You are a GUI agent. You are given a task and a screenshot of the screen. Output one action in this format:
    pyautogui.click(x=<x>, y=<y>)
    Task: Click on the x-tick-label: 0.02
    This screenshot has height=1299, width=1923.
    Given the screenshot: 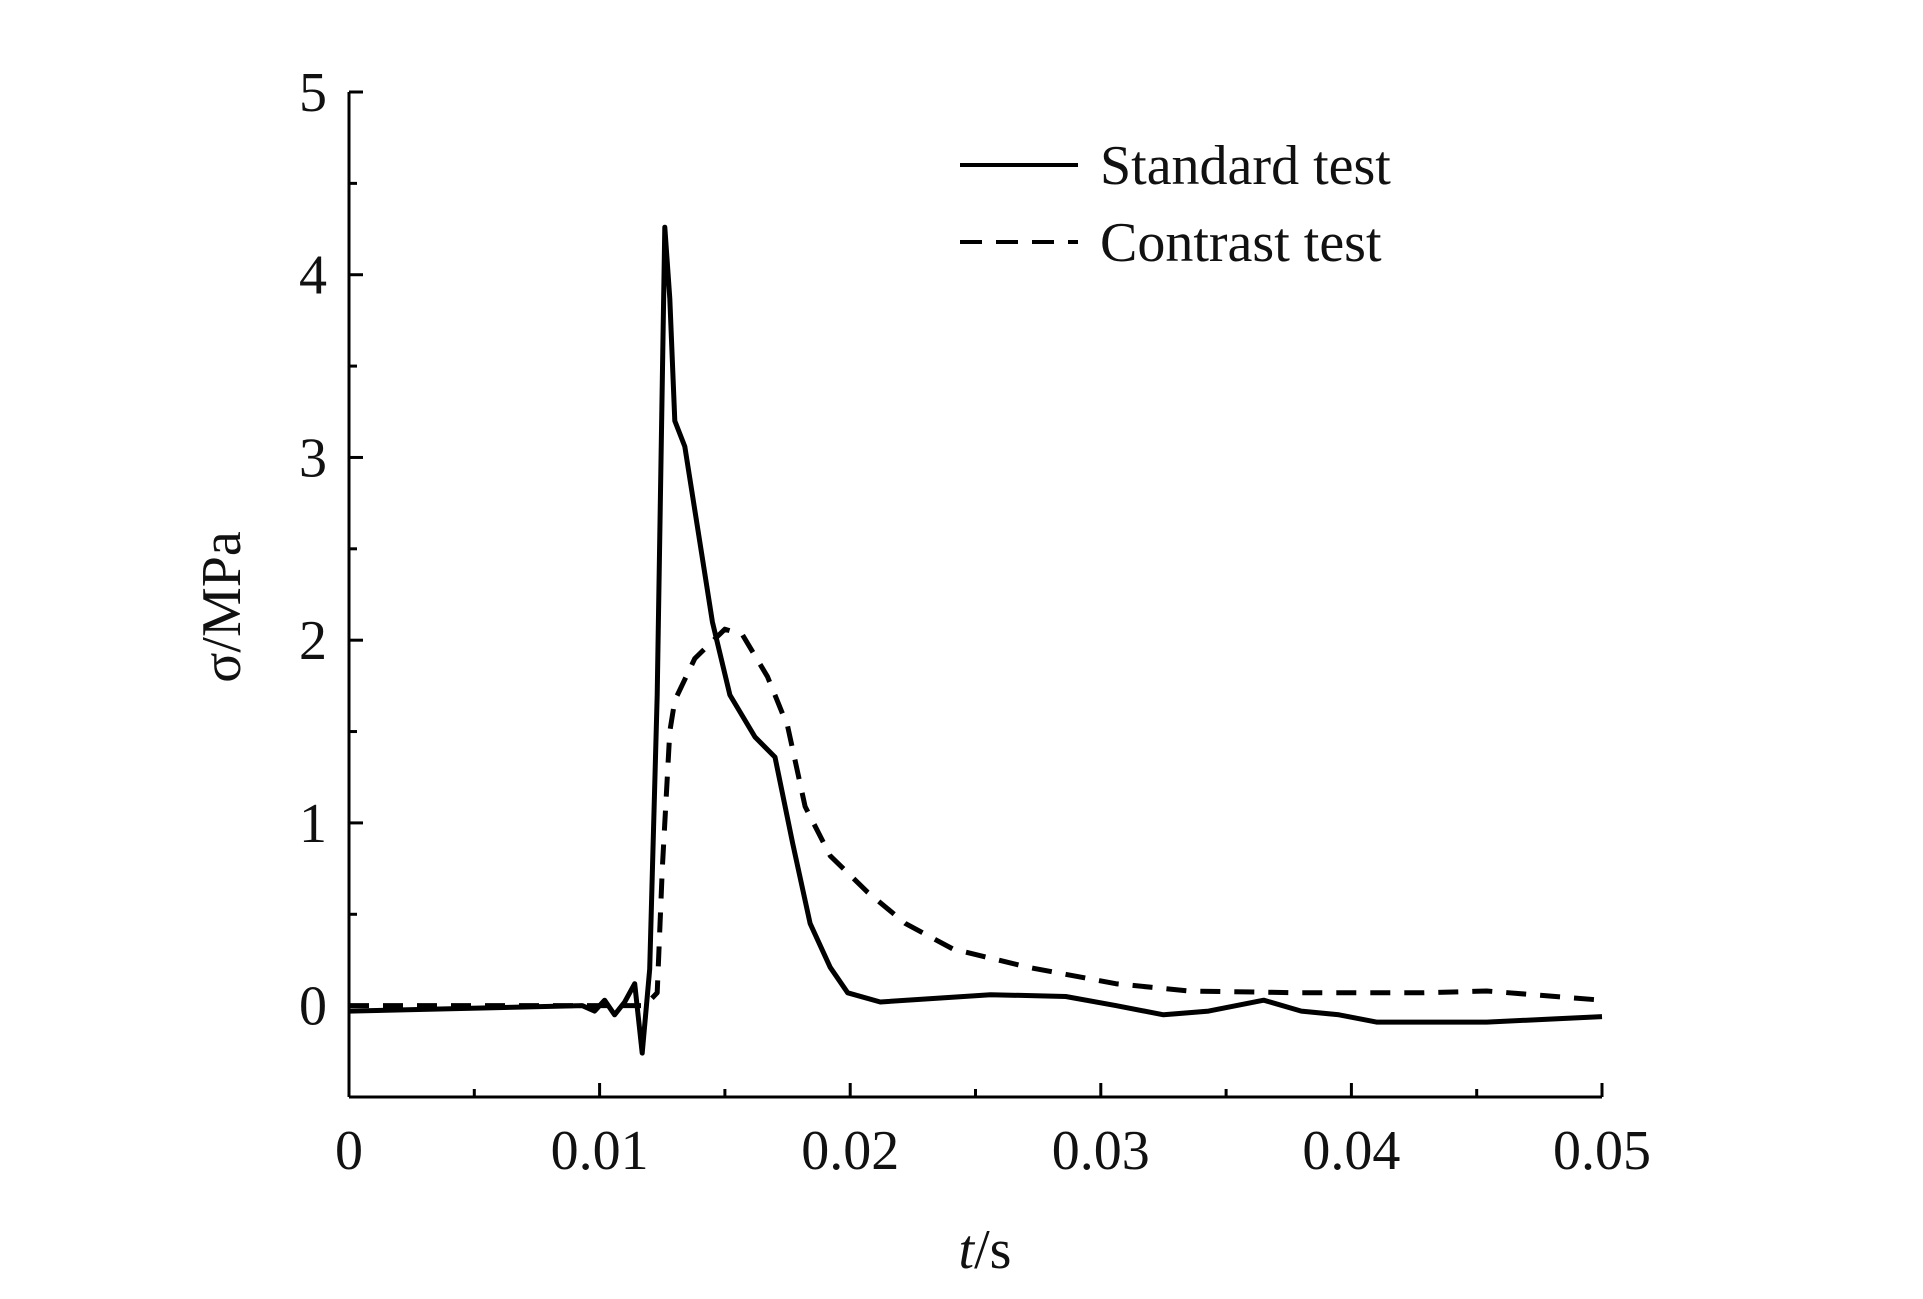 What is the action you would take?
    pyautogui.click(x=850, y=1151)
    